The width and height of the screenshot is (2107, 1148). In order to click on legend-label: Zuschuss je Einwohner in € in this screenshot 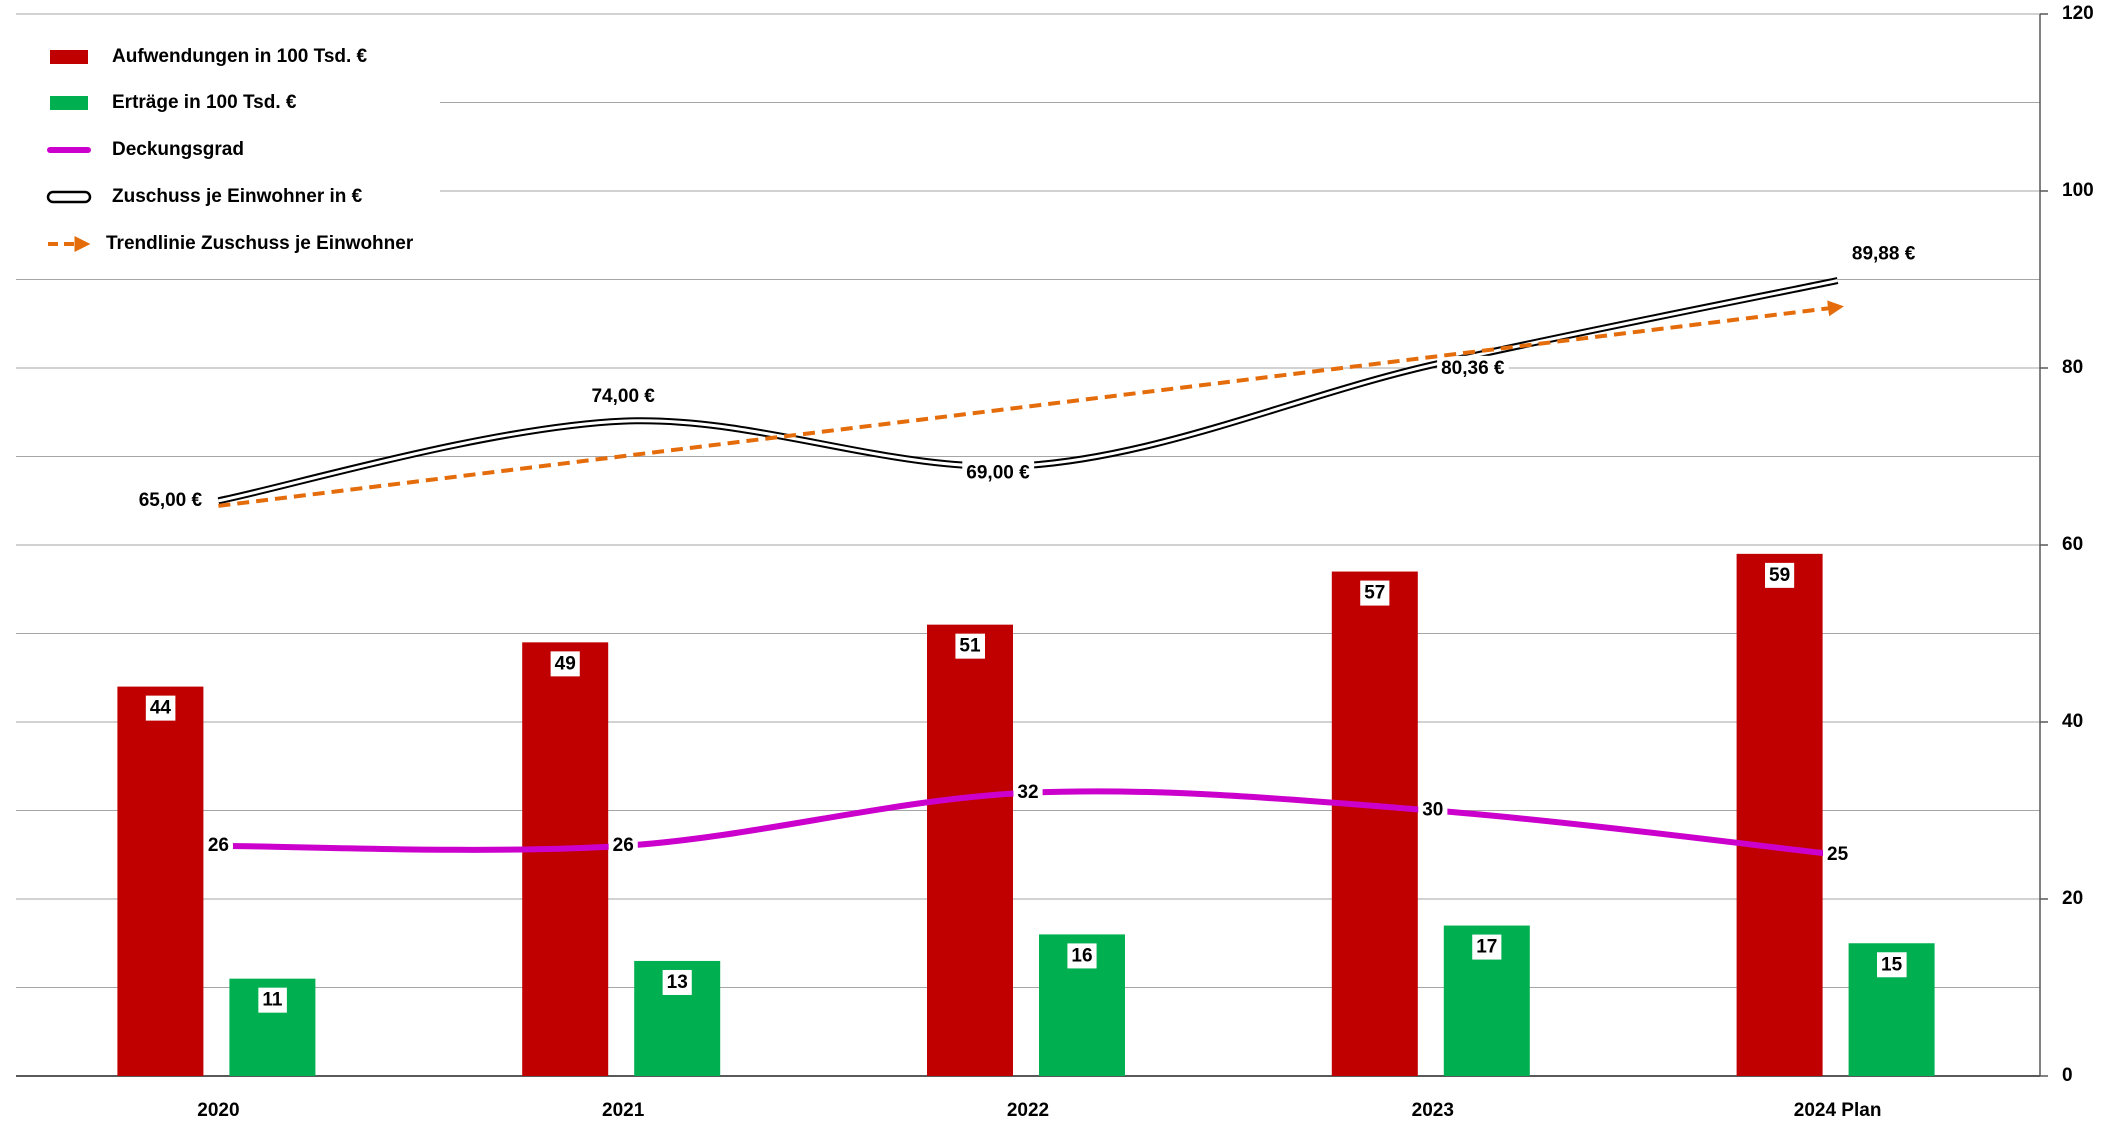, I will do `click(237, 196)`.